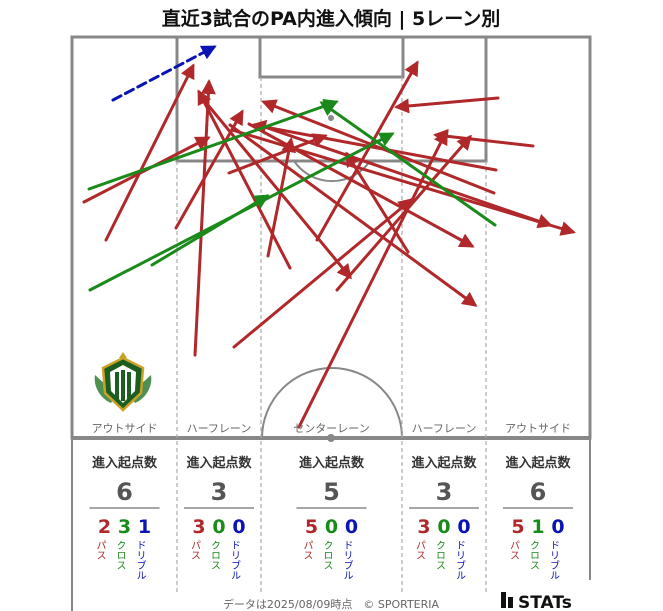  What do you see at coordinates (537, 527) in the screenshot?
I see `lane-cross-count: 1` at bounding box center [537, 527].